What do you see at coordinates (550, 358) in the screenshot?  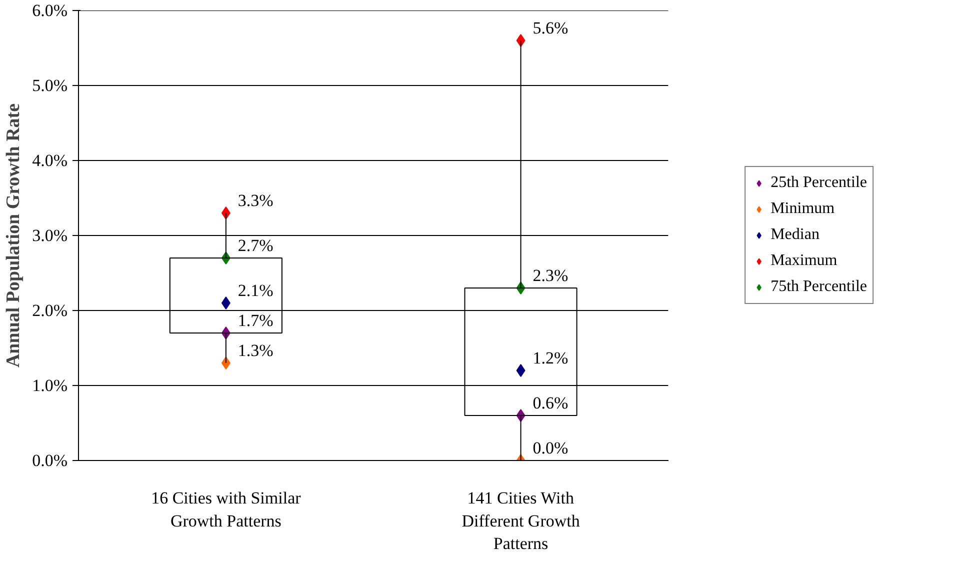 I see `data-label: 1.2%` at bounding box center [550, 358].